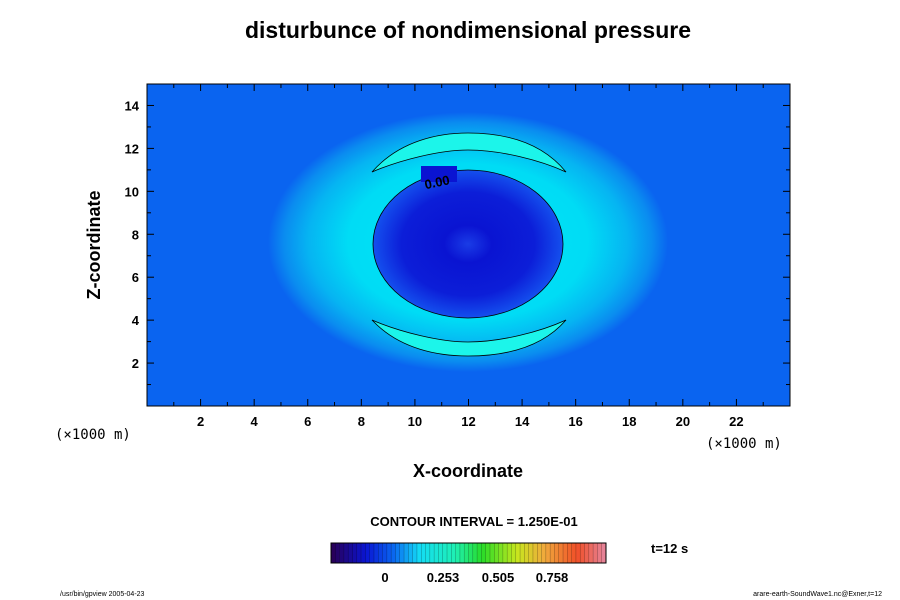 This screenshot has width=900, height=600. Describe the element at coordinates (136, 320) in the screenshot. I see `y-tick-label: 4` at that location.